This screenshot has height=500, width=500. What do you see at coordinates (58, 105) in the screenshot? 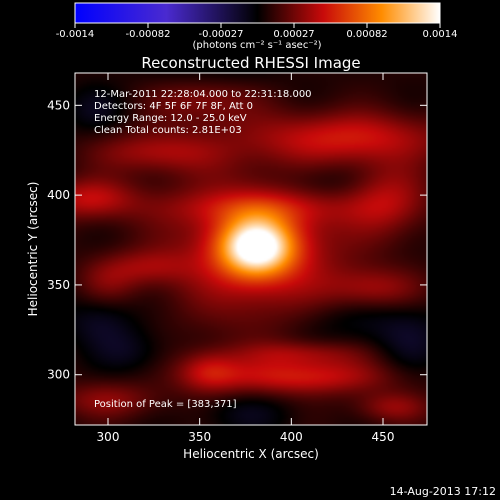
I see `y-tick-label: 450` at bounding box center [58, 105].